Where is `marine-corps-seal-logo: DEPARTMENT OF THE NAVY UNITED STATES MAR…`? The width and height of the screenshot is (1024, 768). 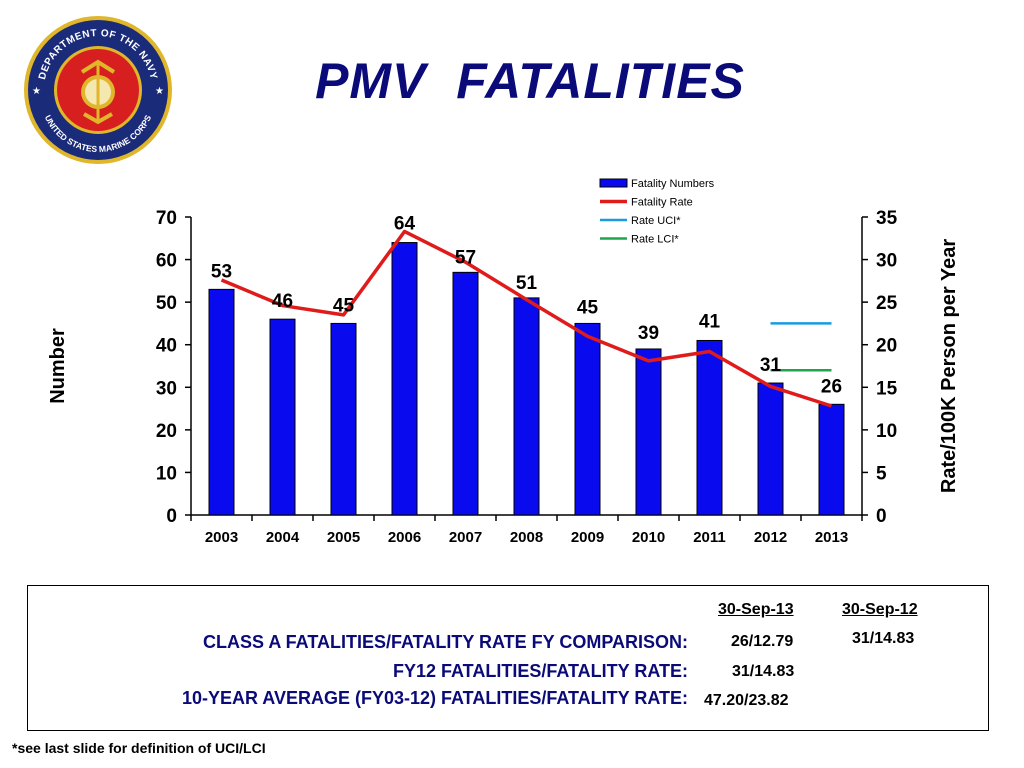 marine-corps-seal-logo: DEPARTMENT OF THE NAVY UNITED STATES MAR… is located at coordinates (98, 90).